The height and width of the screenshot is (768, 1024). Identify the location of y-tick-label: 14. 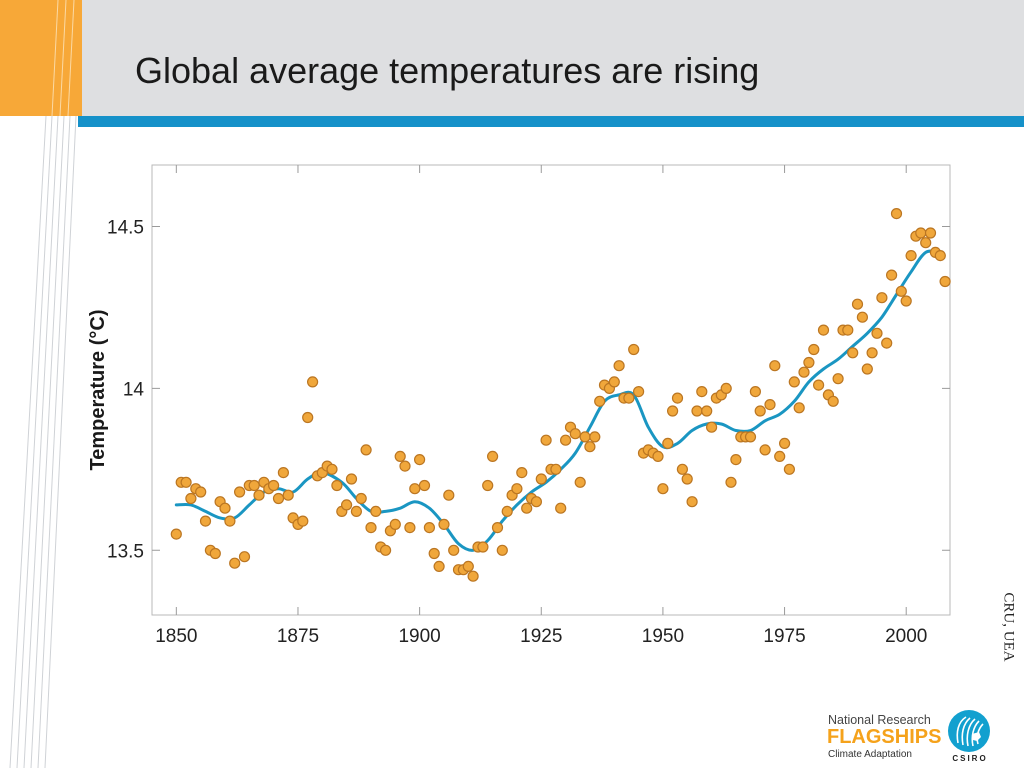
(134, 389).